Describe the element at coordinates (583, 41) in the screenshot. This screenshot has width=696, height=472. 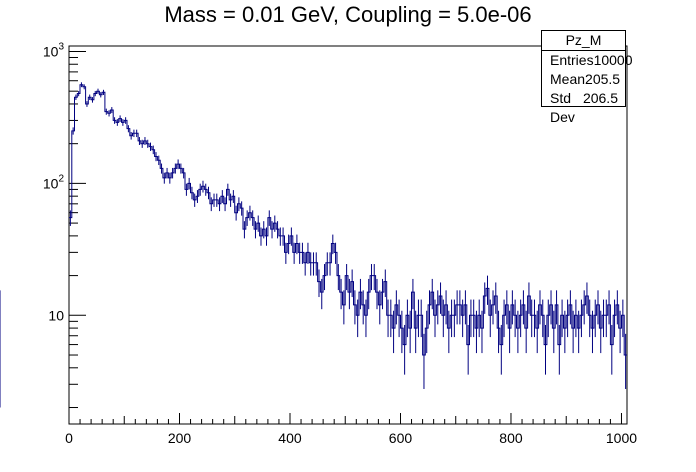
I see `stats-histogram-name: Pz_M` at that location.